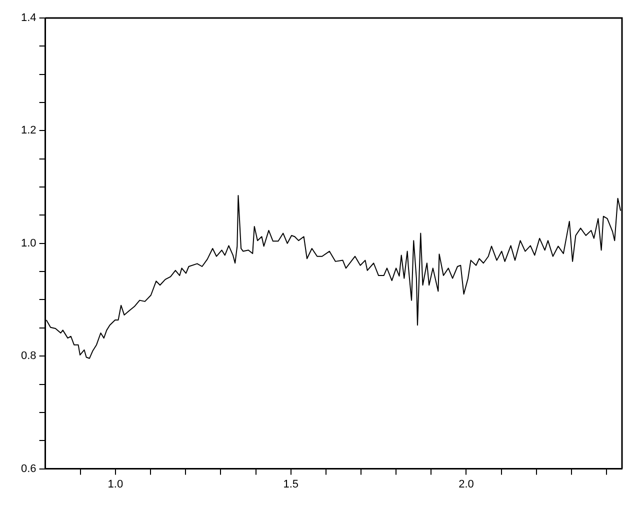 The image size is (640, 512). I want to click on y-tick-label: 1.2, so click(28, 130).